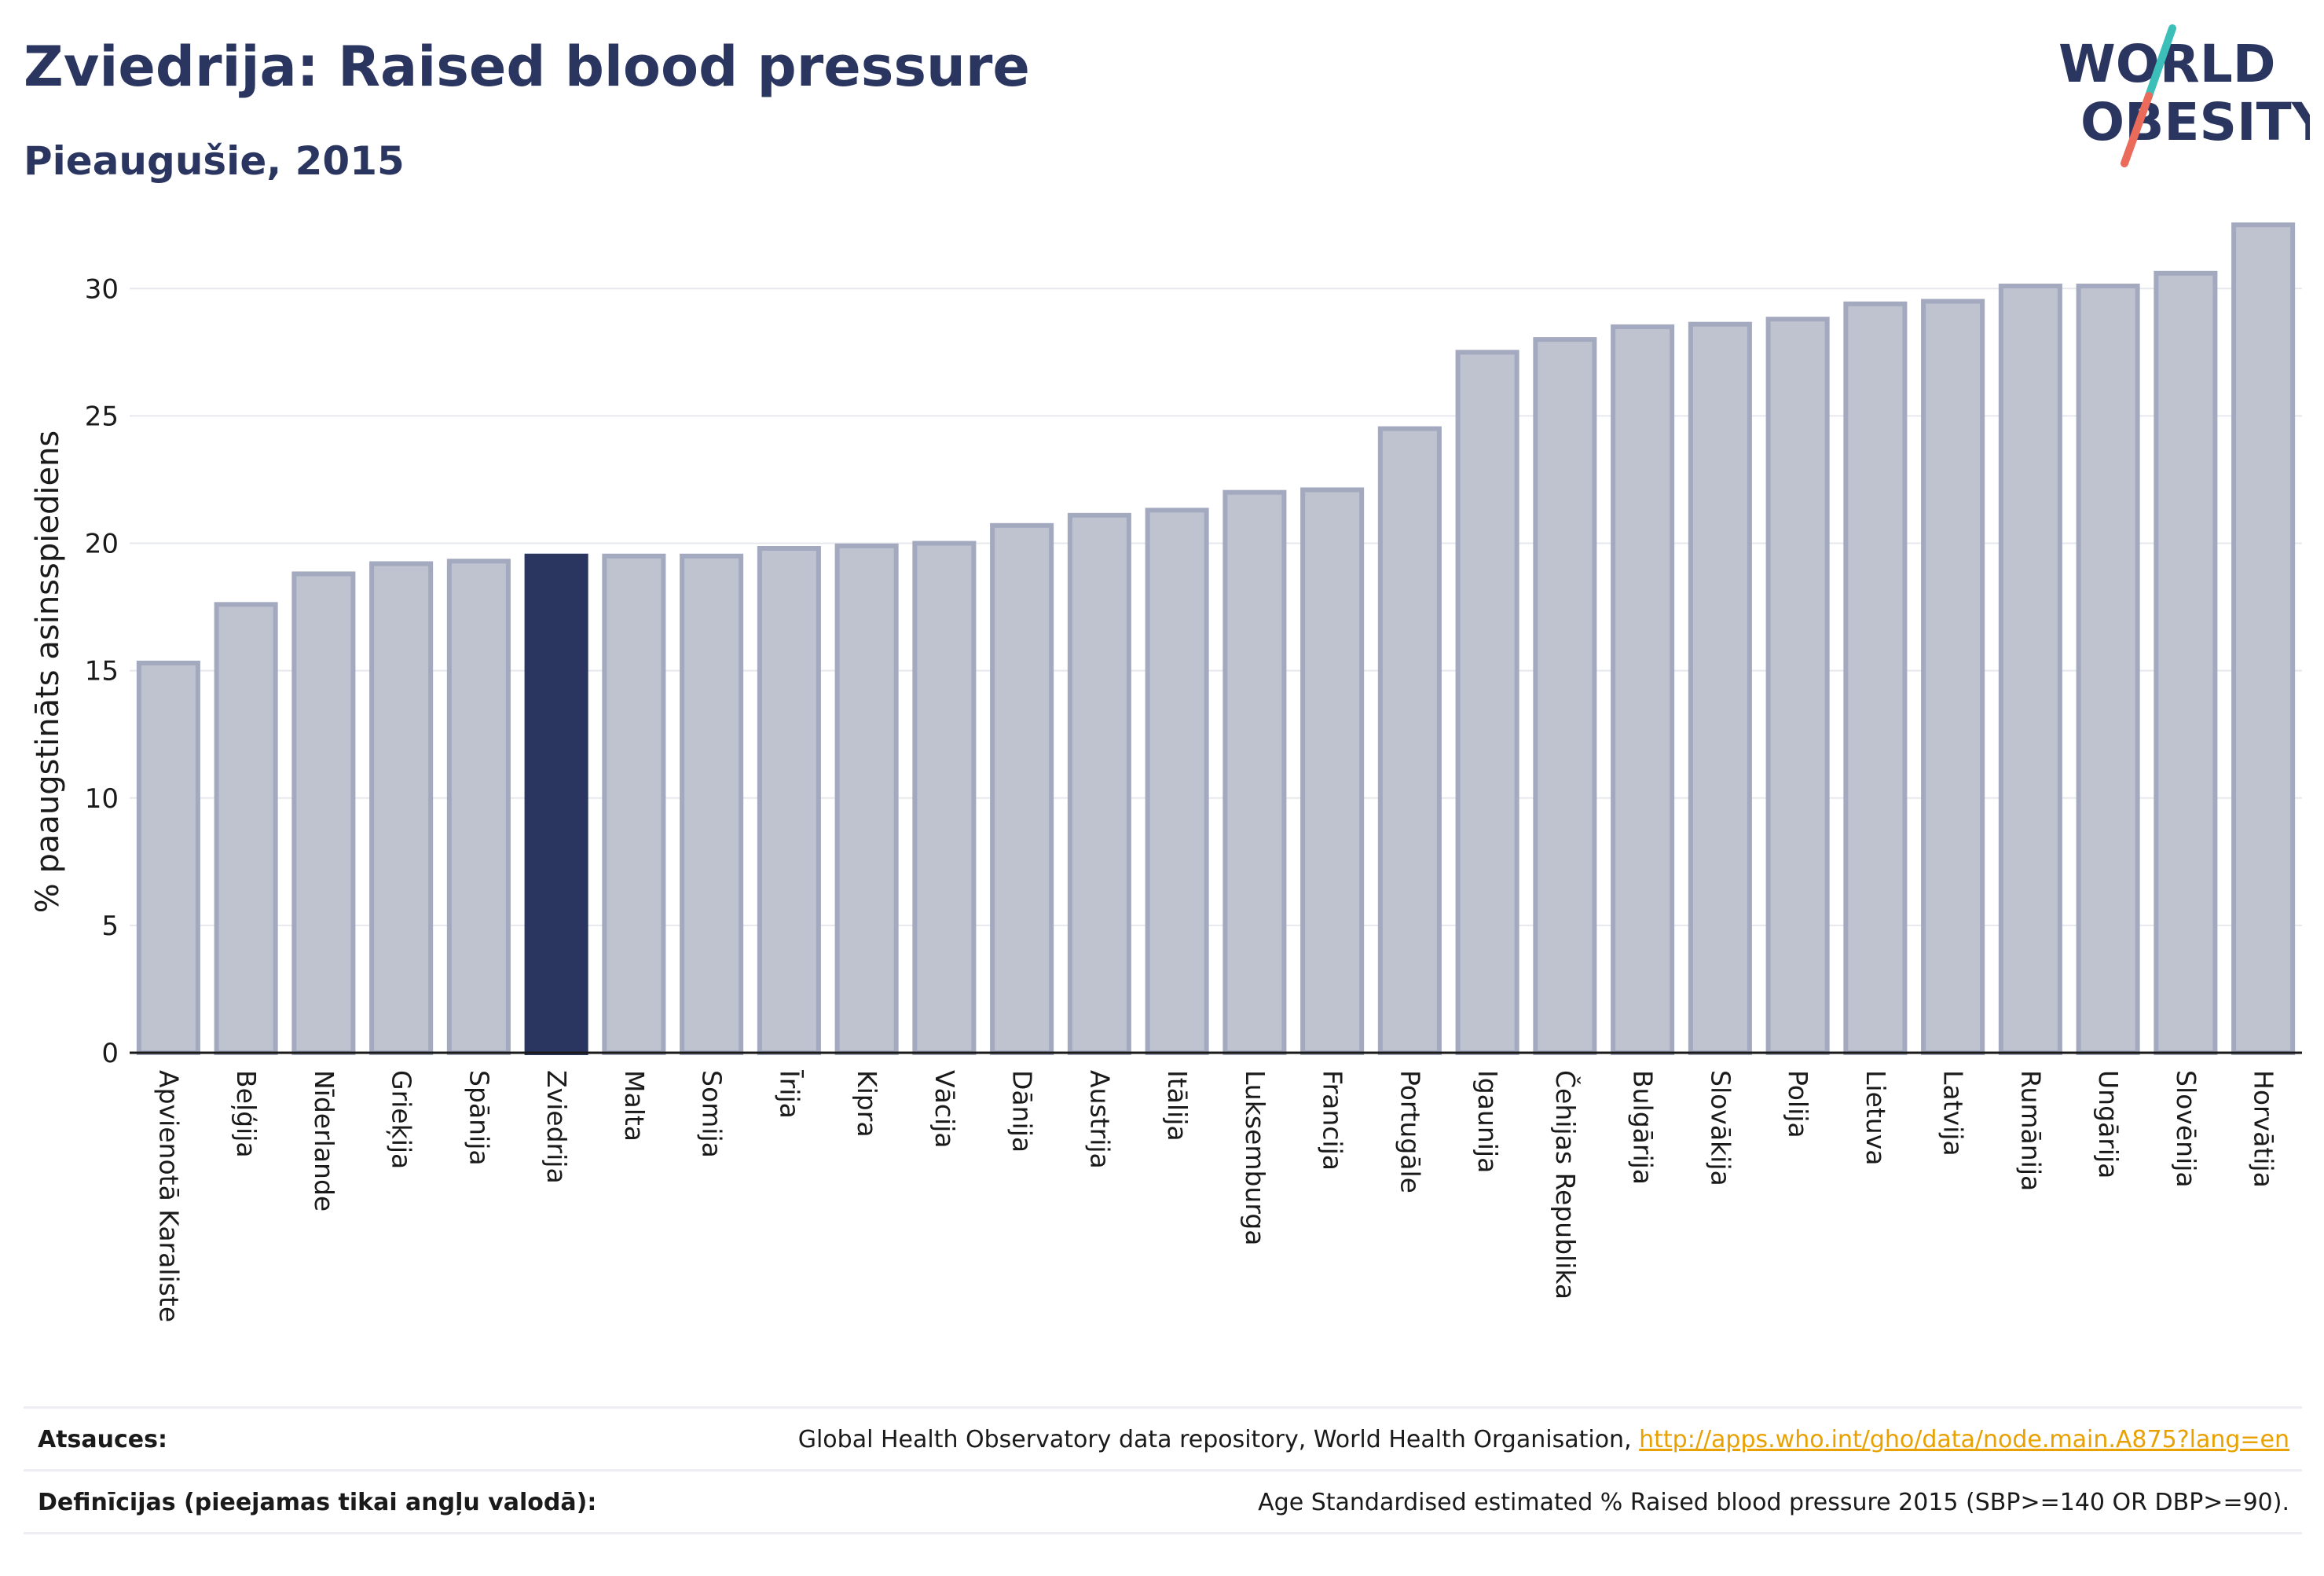 The height and width of the screenshot is (1576, 2324). I want to click on y-tick-label: 5, so click(110, 926).